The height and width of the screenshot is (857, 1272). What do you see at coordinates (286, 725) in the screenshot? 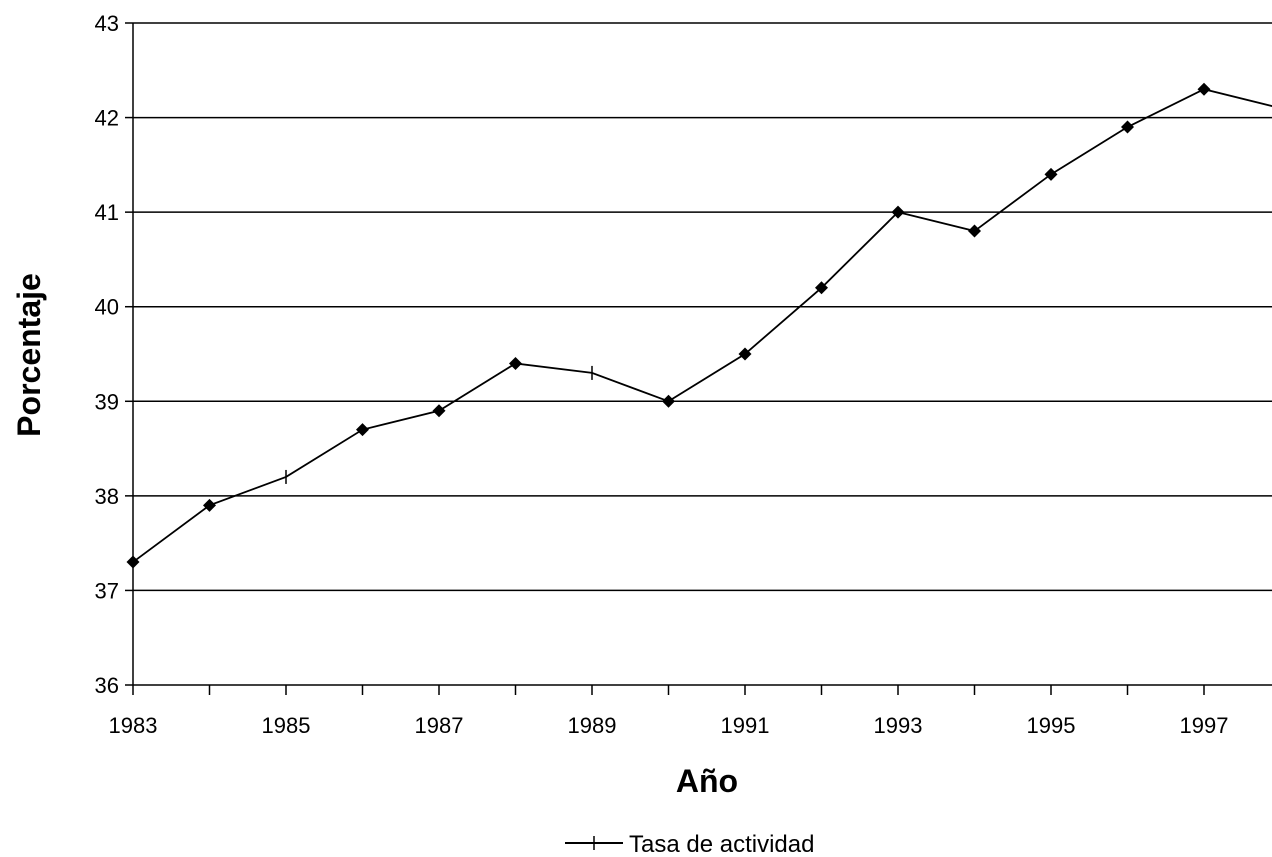
I see `x-tick-label: 1985` at bounding box center [286, 725].